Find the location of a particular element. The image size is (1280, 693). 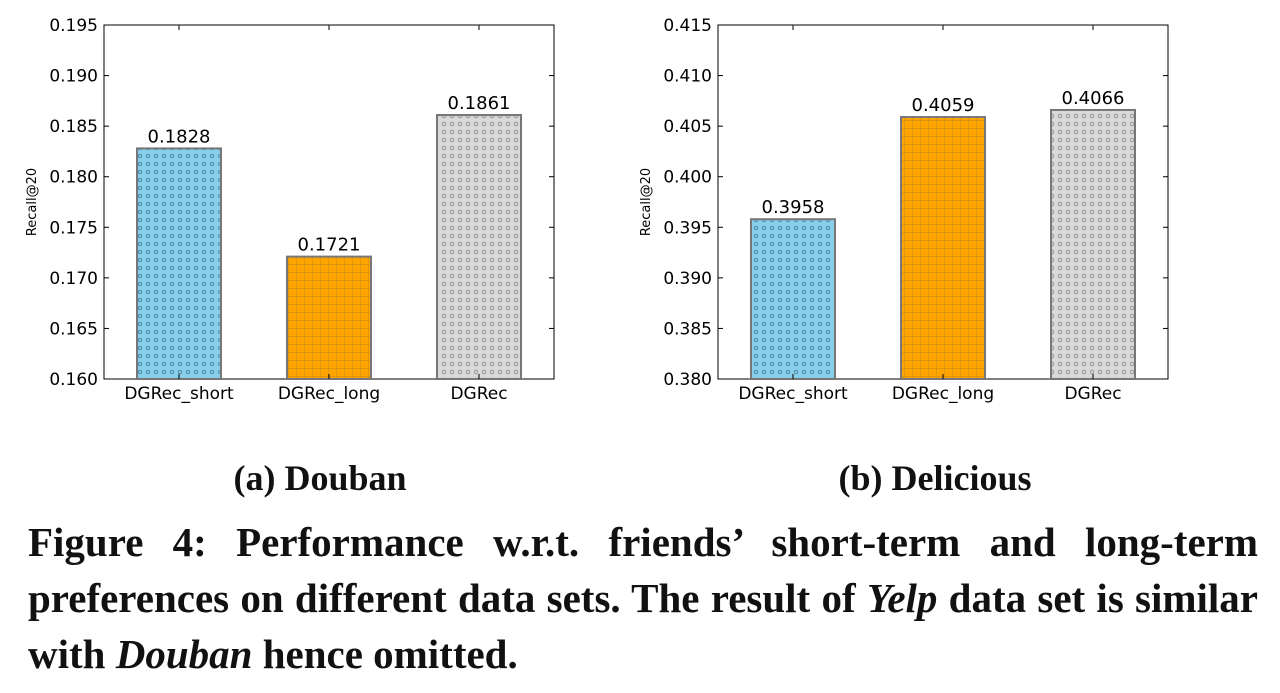

bar-value-label: 0.1861 is located at coordinates (479, 103).